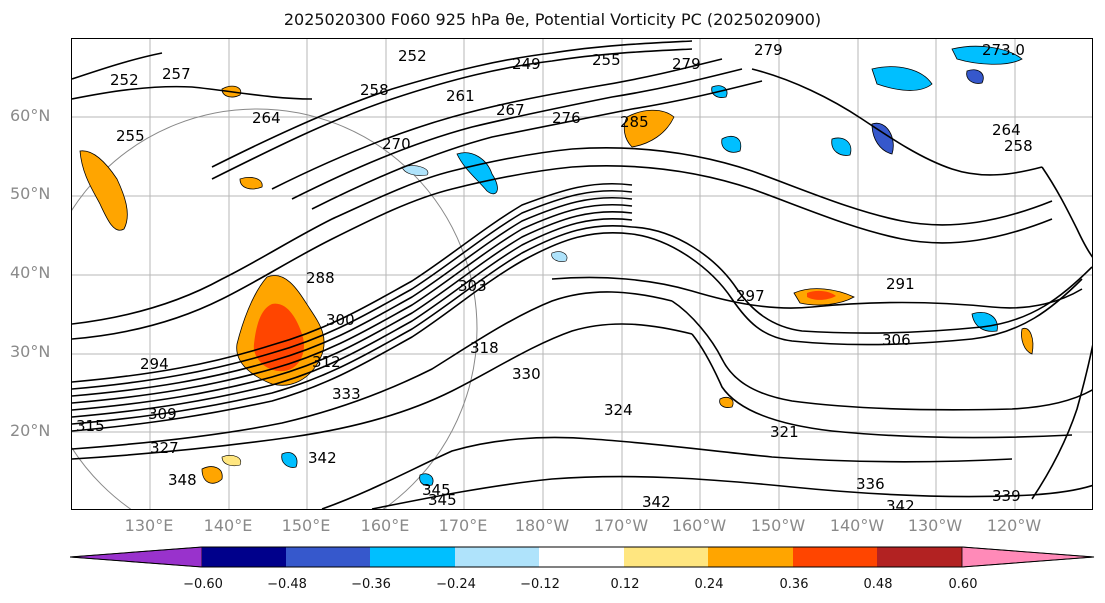 This screenshot has width=1105, height=603. I want to click on lon-label-160e: 160°E, so click(385, 525).